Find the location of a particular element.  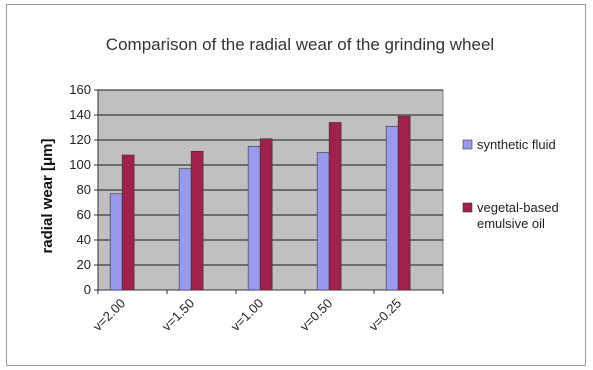

y-tick-label: 0 is located at coordinates (87, 289).